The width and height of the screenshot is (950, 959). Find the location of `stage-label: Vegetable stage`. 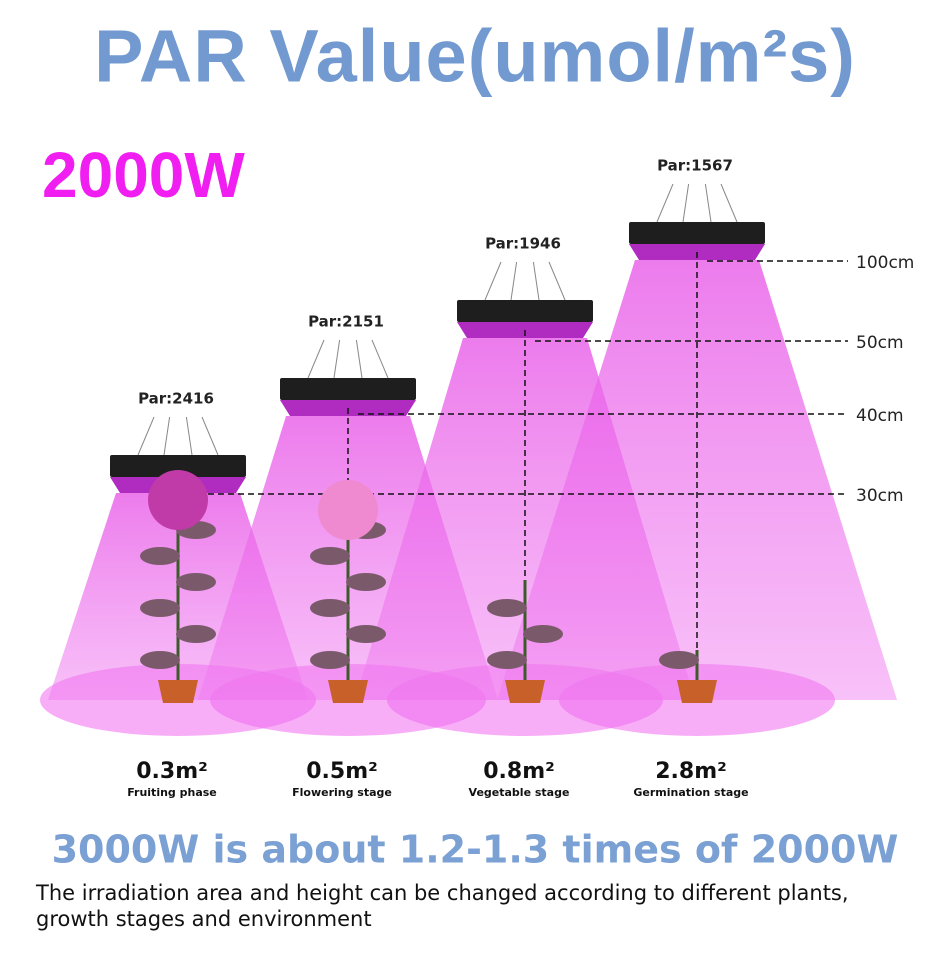

stage-label: Vegetable stage is located at coordinates (519, 792).